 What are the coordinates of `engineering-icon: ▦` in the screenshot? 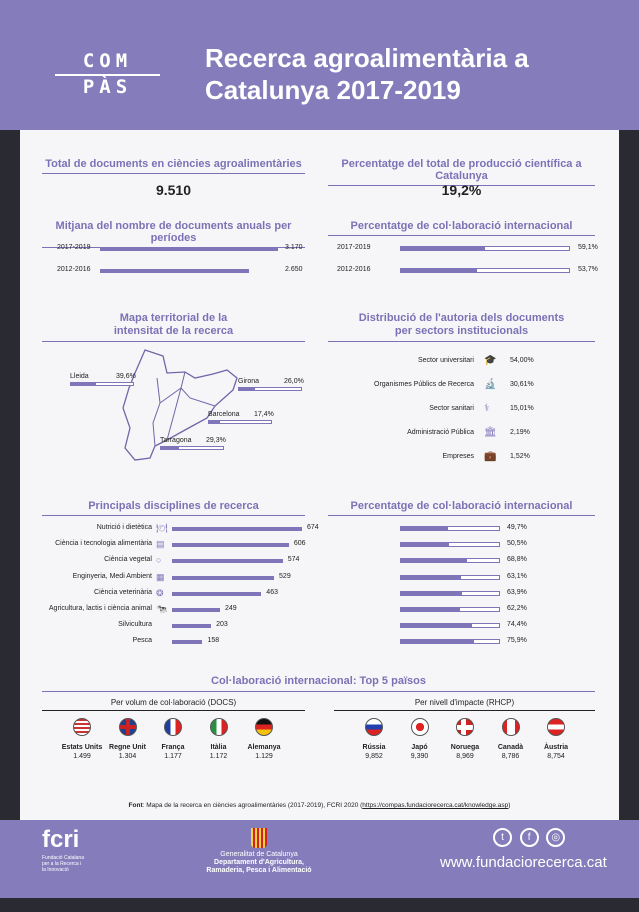 It's located at (160, 576).